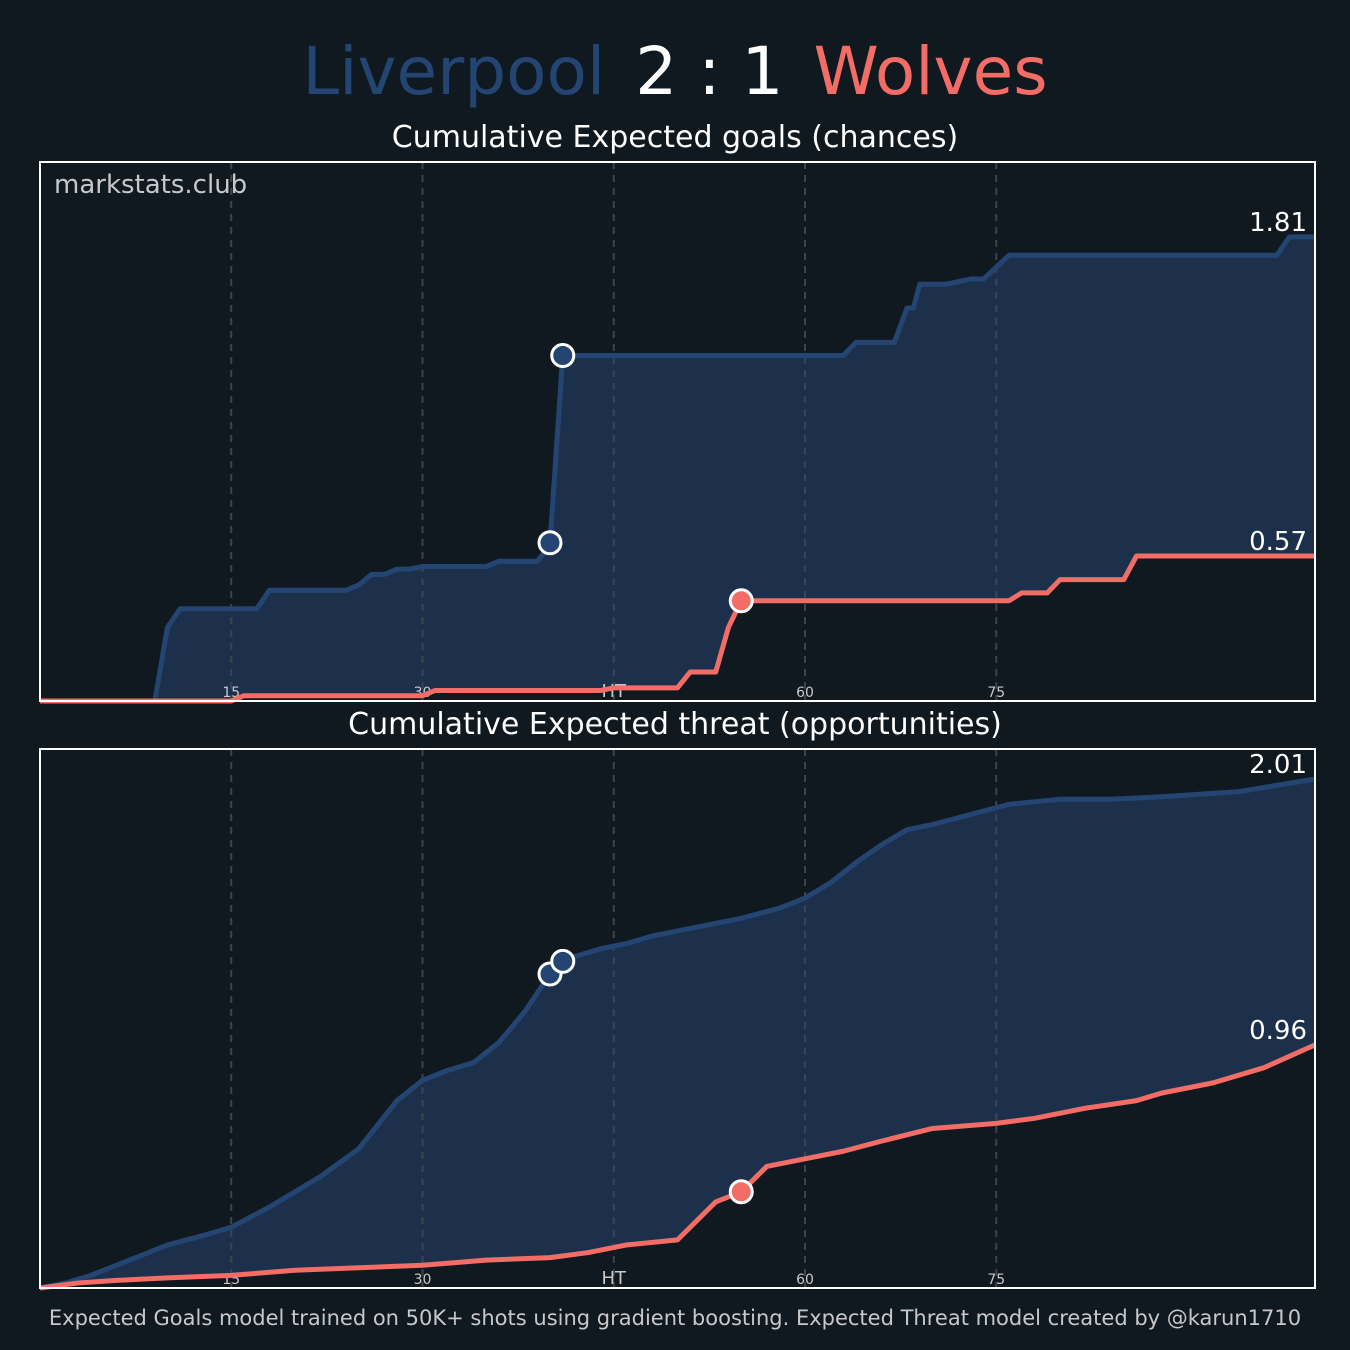  Describe the element at coordinates (996, 693) in the screenshot. I see `xg-tick-label: 75` at that location.